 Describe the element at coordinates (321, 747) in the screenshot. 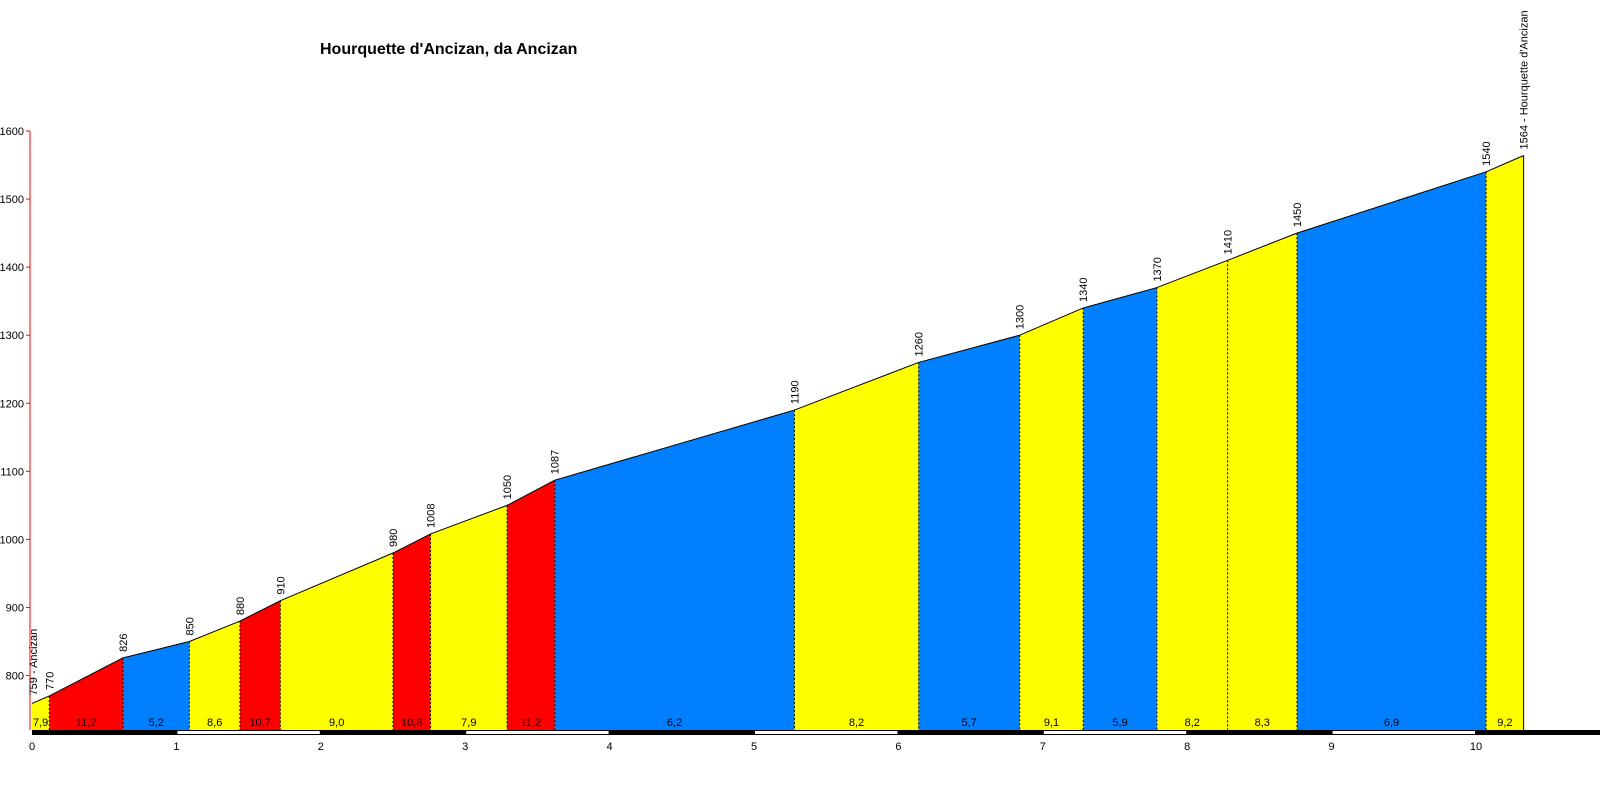

I see `x-tick-label: 2` at that location.